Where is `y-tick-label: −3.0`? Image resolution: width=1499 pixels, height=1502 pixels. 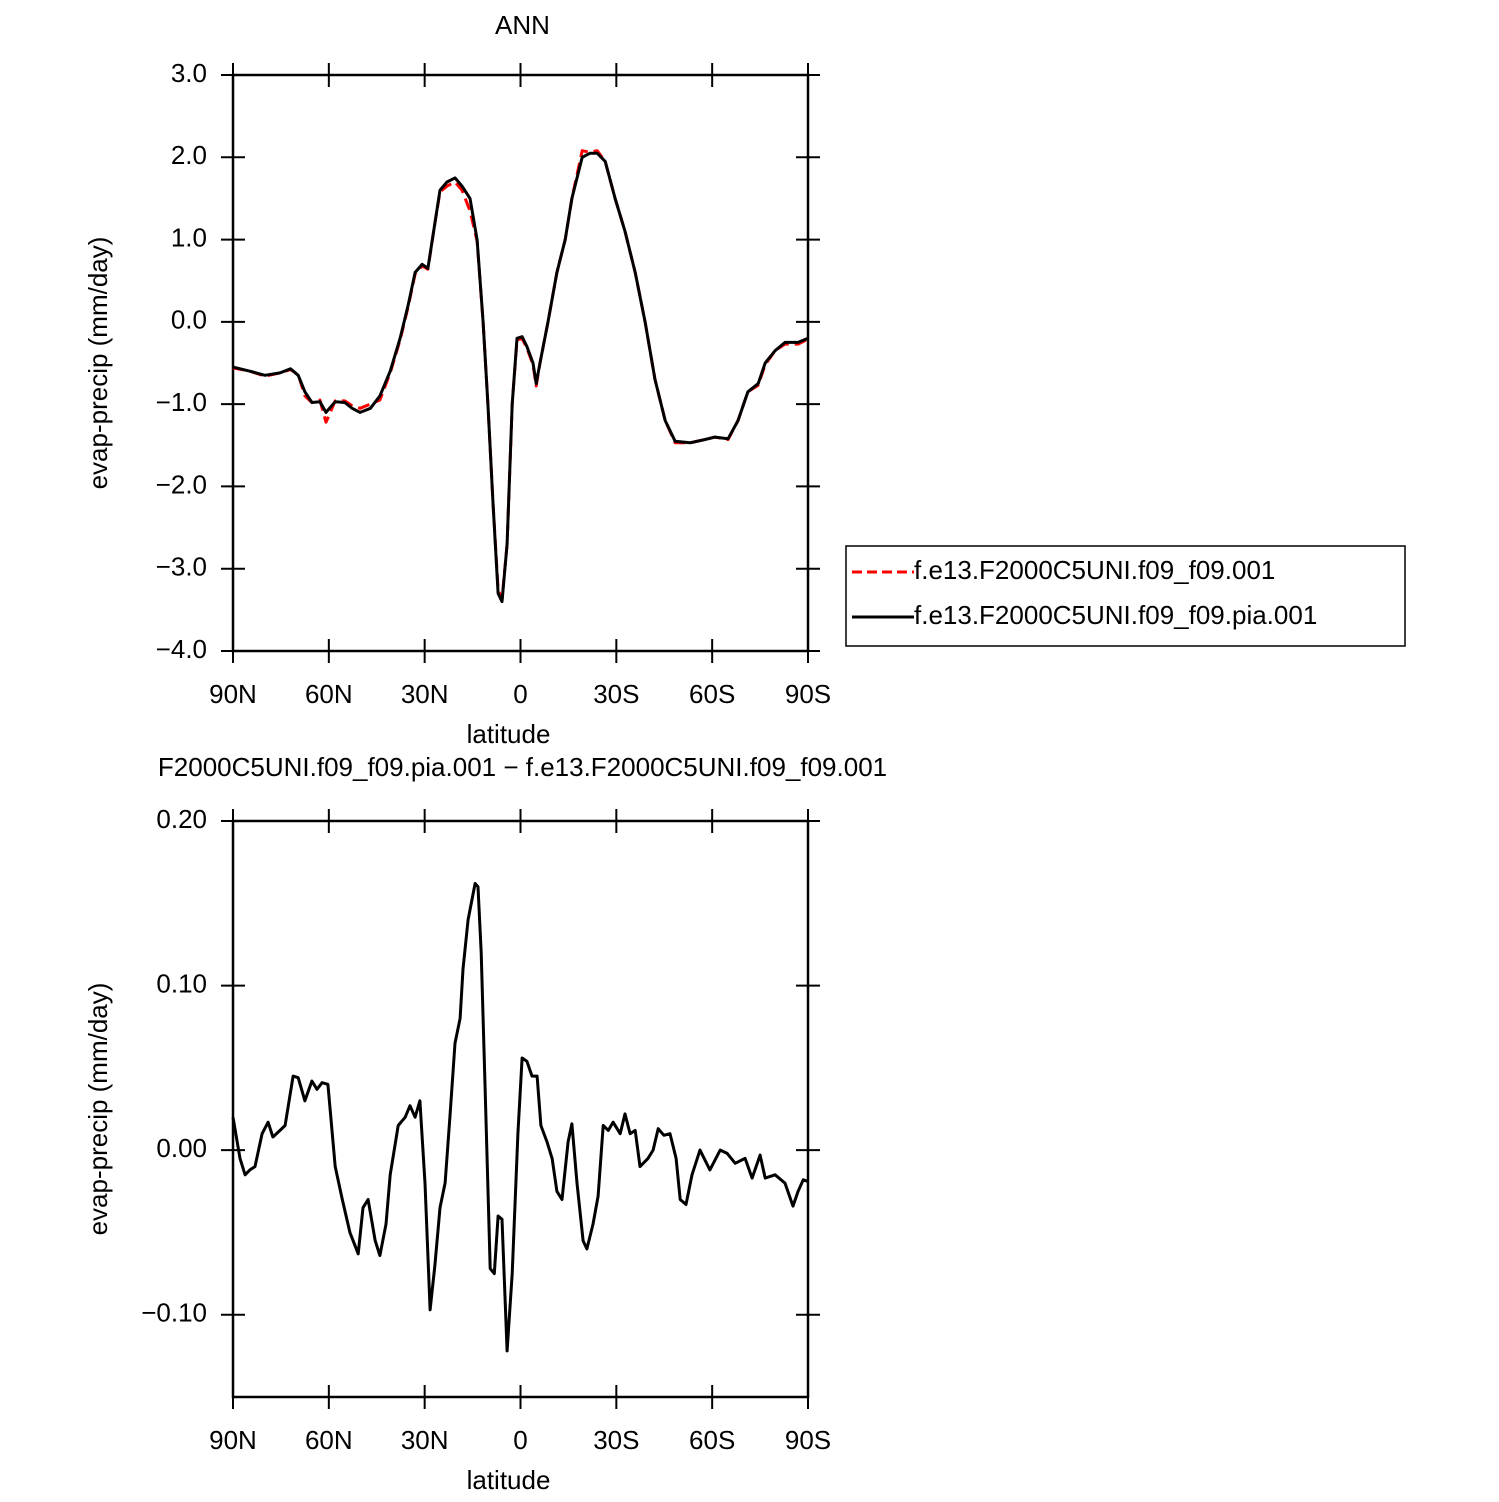 y-tick-label: −3.0 is located at coordinates (181, 567).